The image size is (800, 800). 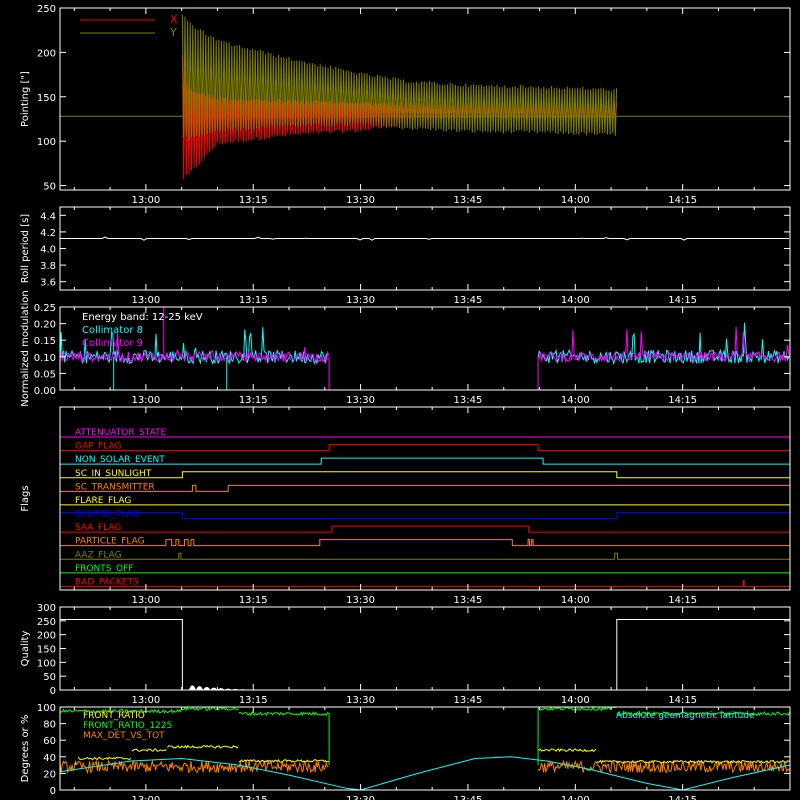 What do you see at coordinates (110, 542) in the screenshot?
I see `flag-label: PARTICLE_FLAG` at bounding box center [110, 542].